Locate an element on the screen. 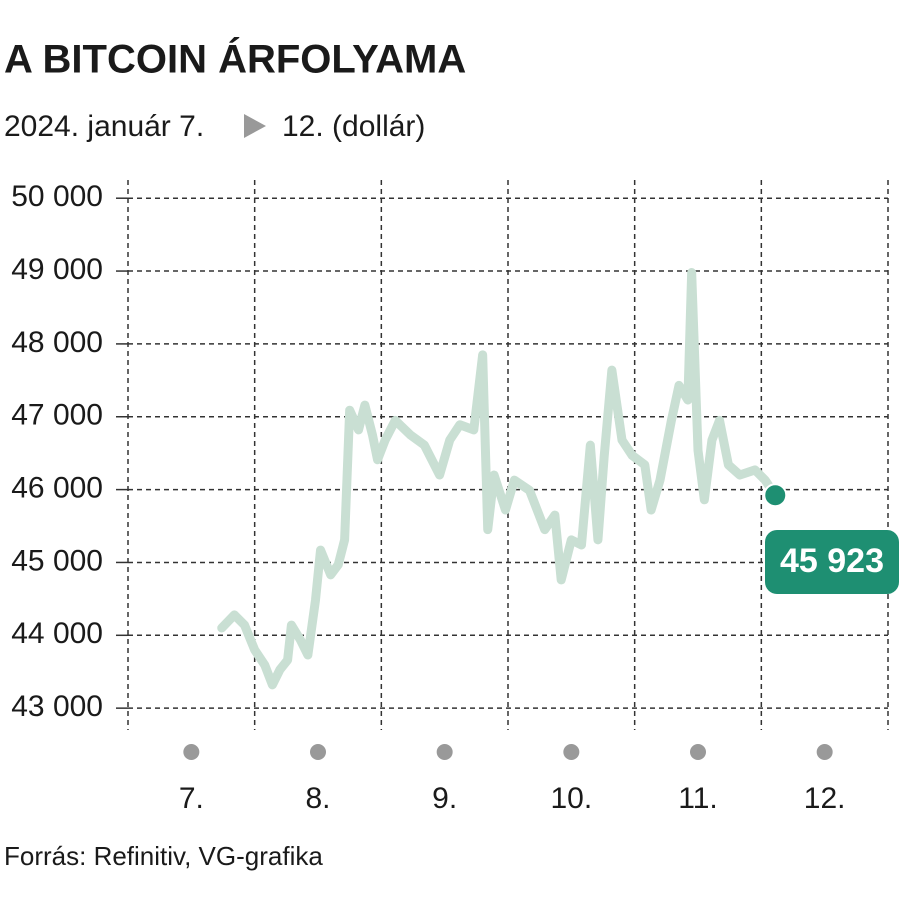  value-label-box is located at coordinates (832, 562).